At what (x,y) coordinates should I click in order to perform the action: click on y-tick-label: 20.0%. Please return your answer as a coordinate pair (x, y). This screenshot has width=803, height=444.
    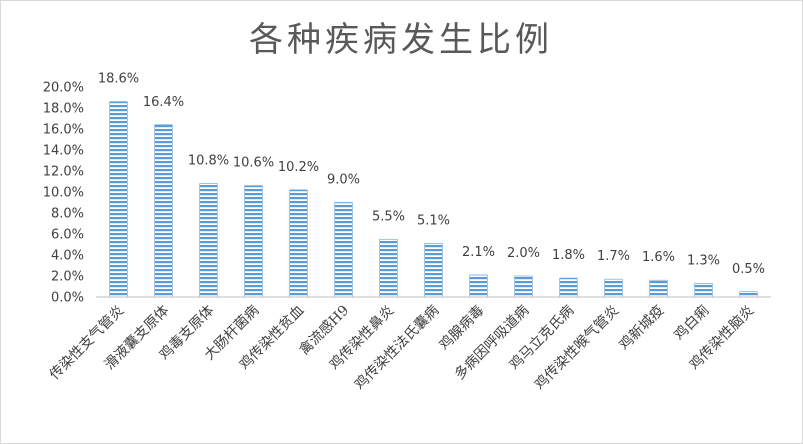
    Looking at the image, I should click on (63, 88).